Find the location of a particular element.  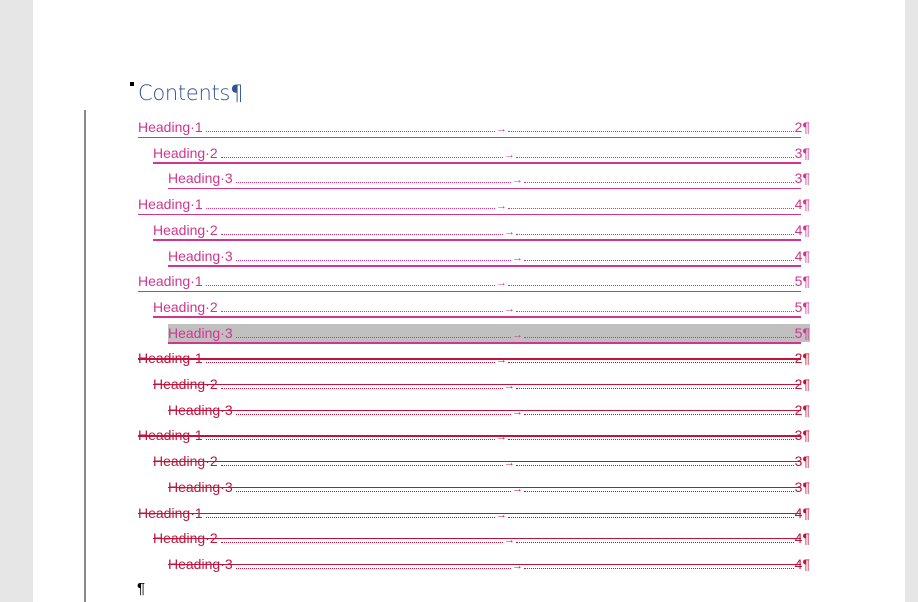

toc-entry: Heading·1 → 5 ¶ is located at coordinates (474, 282).